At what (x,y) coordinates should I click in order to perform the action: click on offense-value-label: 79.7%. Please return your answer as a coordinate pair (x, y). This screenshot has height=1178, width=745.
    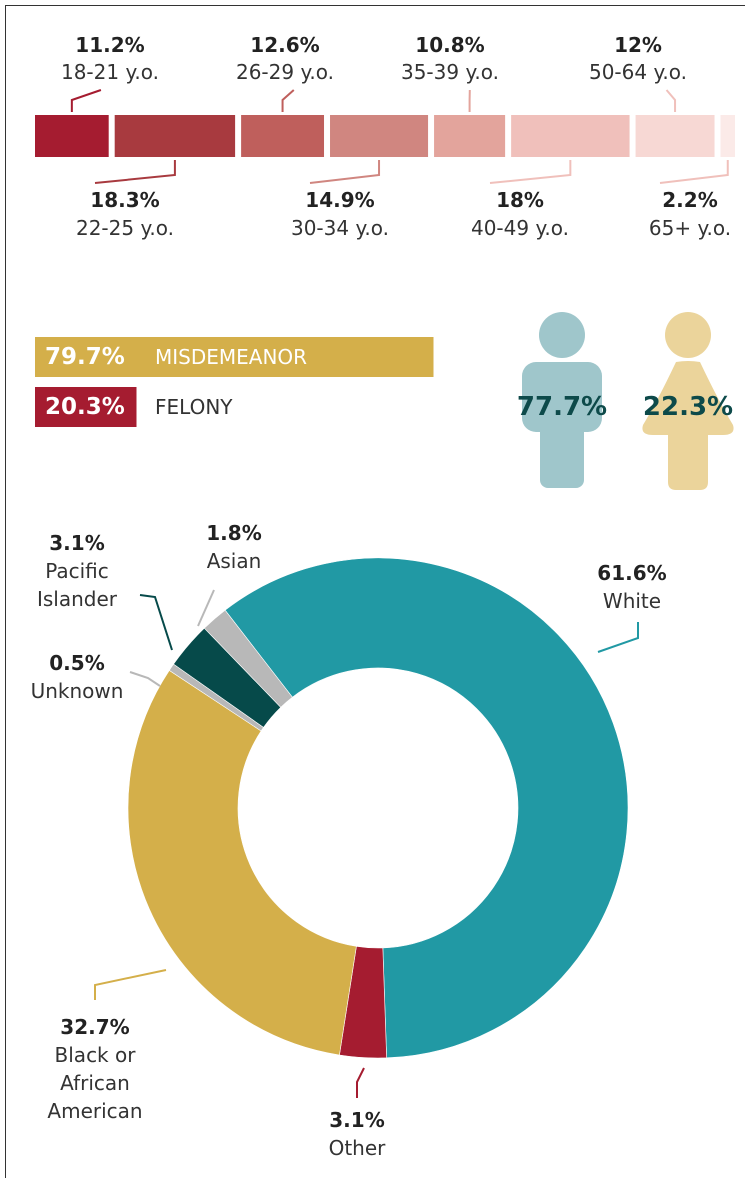
    Looking at the image, I should click on (85, 357).